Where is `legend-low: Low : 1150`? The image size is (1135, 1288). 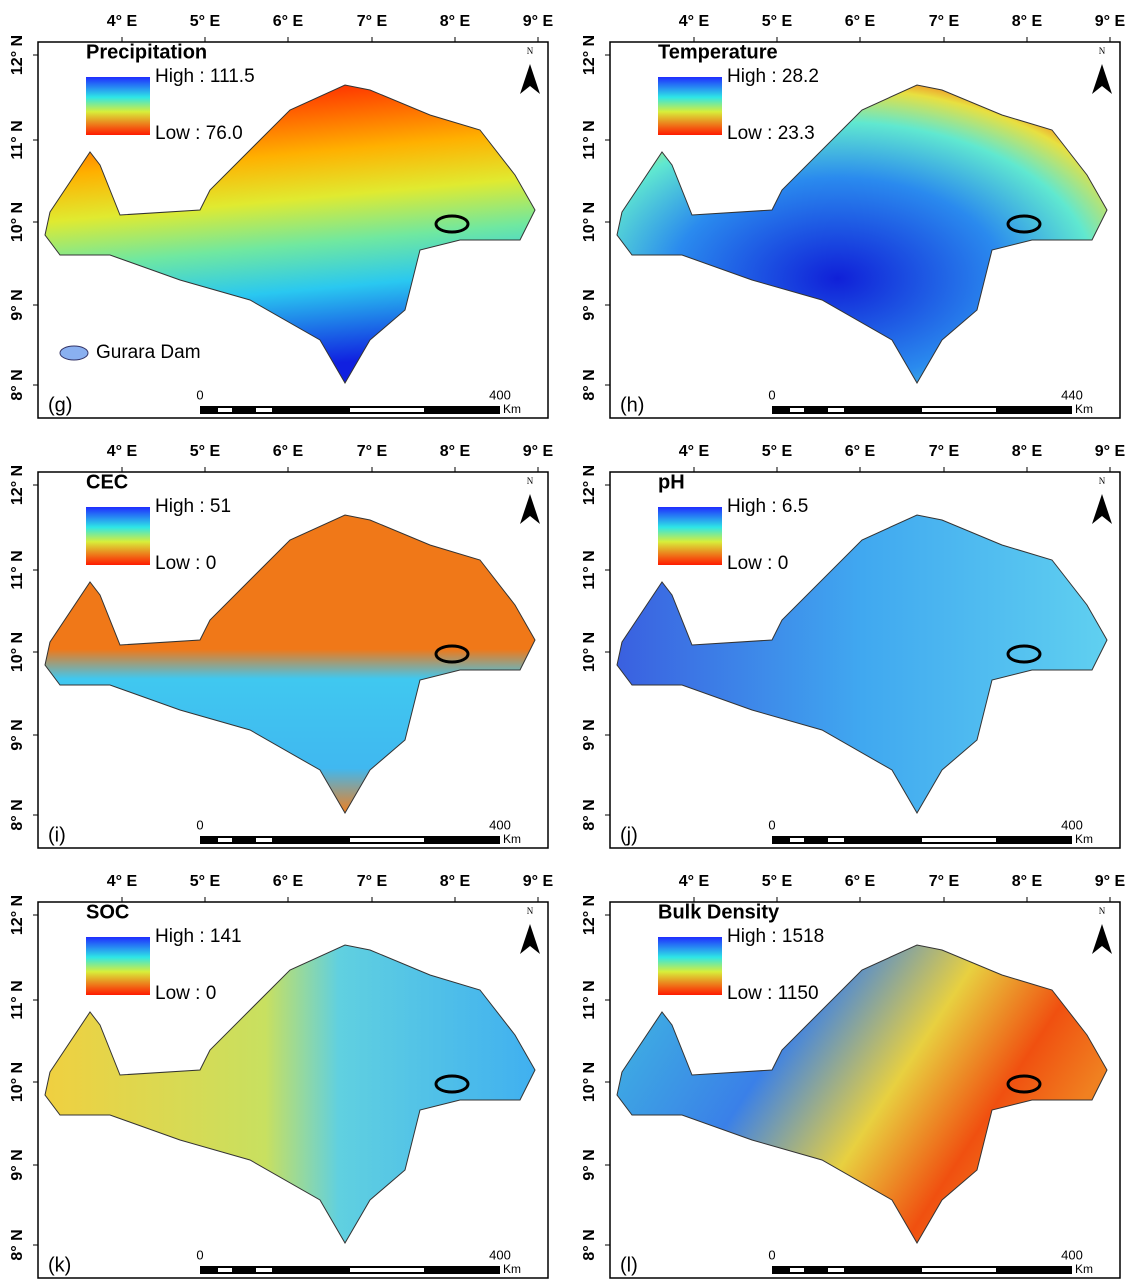 legend-low: Low : 1150 is located at coordinates (773, 993).